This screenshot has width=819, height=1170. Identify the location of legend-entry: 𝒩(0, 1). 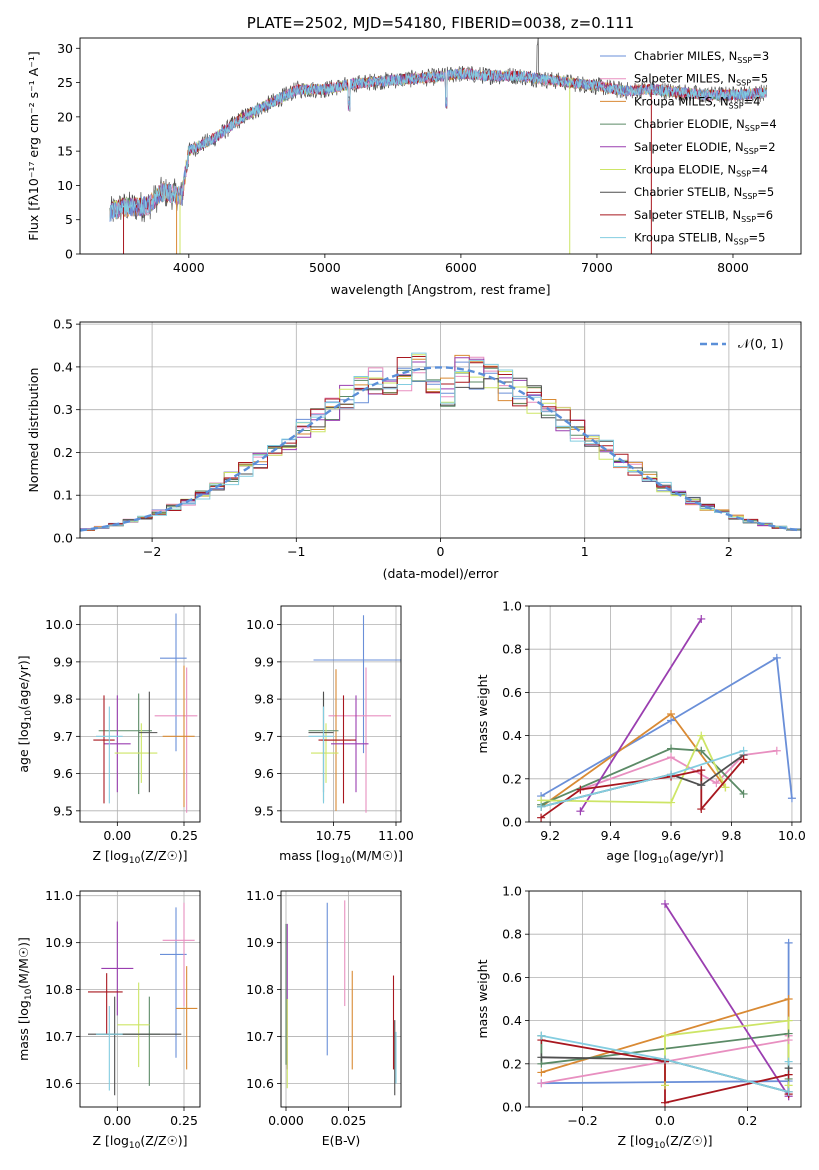
(761, 343).